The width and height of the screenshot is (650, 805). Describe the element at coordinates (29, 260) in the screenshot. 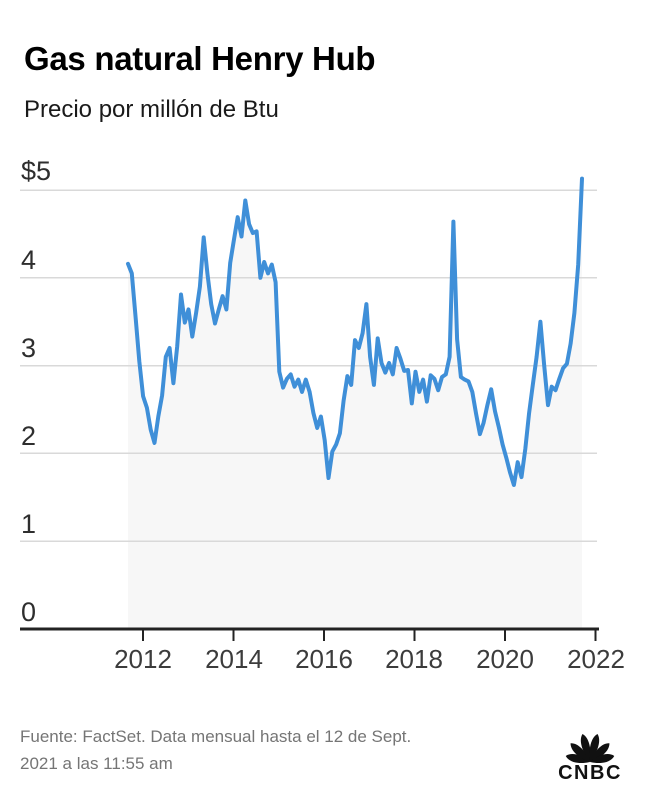

I see `y-axis-label-4: 4` at that location.